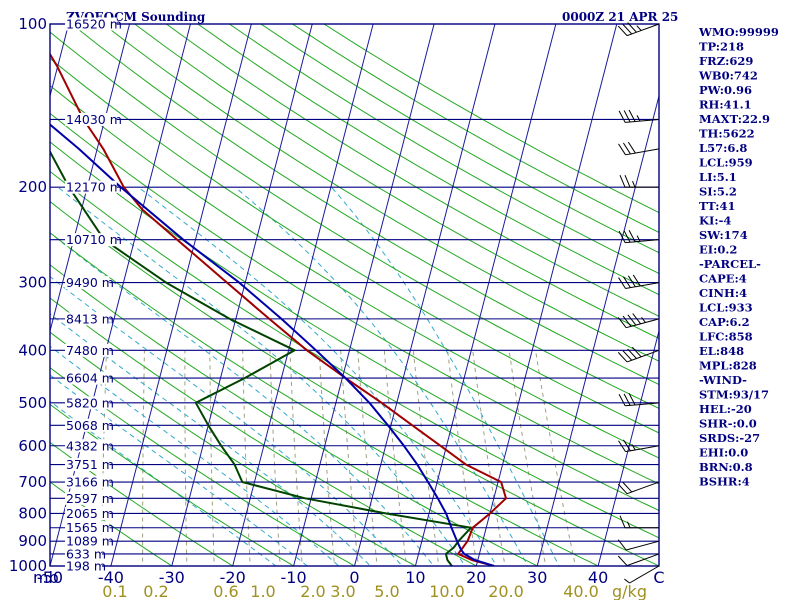 The image size is (800, 600). What do you see at coordinates (86, 553) in the screenshot?
I see `height-label: 633 m` at bounding box center [86, 553].